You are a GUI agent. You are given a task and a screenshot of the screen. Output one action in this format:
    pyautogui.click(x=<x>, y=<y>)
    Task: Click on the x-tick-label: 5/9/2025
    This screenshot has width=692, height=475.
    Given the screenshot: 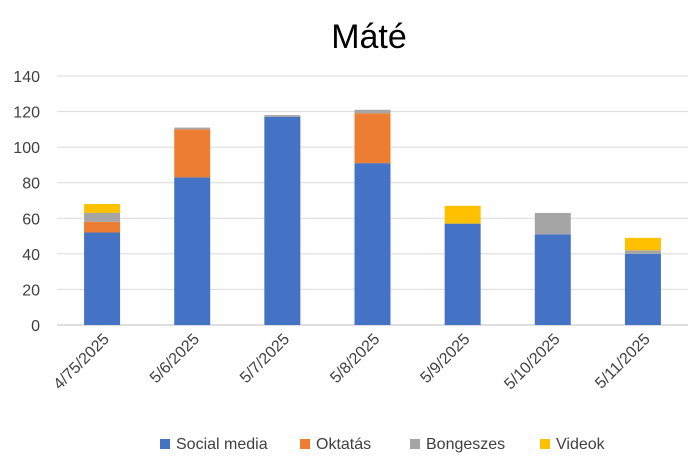 What is the action you would take?
    pyautogui.click(x=445, y=359)
    